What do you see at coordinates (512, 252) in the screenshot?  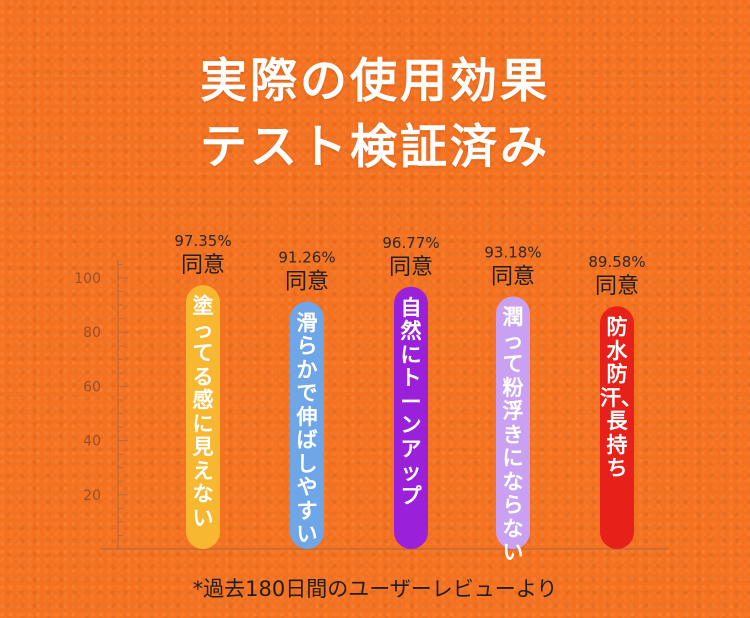 I see `bar-value-label: 93.18%` at bounding box center [512, 252].